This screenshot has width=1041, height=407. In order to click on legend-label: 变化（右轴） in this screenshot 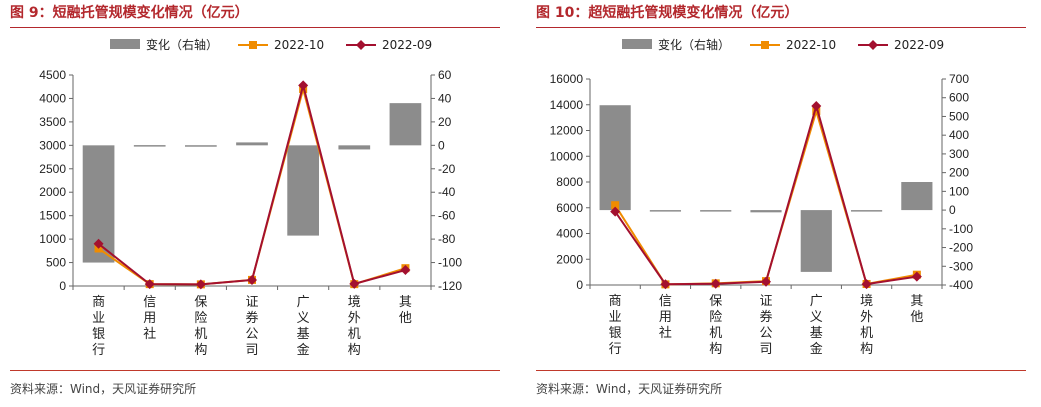, I will do `click(182, 44)`.